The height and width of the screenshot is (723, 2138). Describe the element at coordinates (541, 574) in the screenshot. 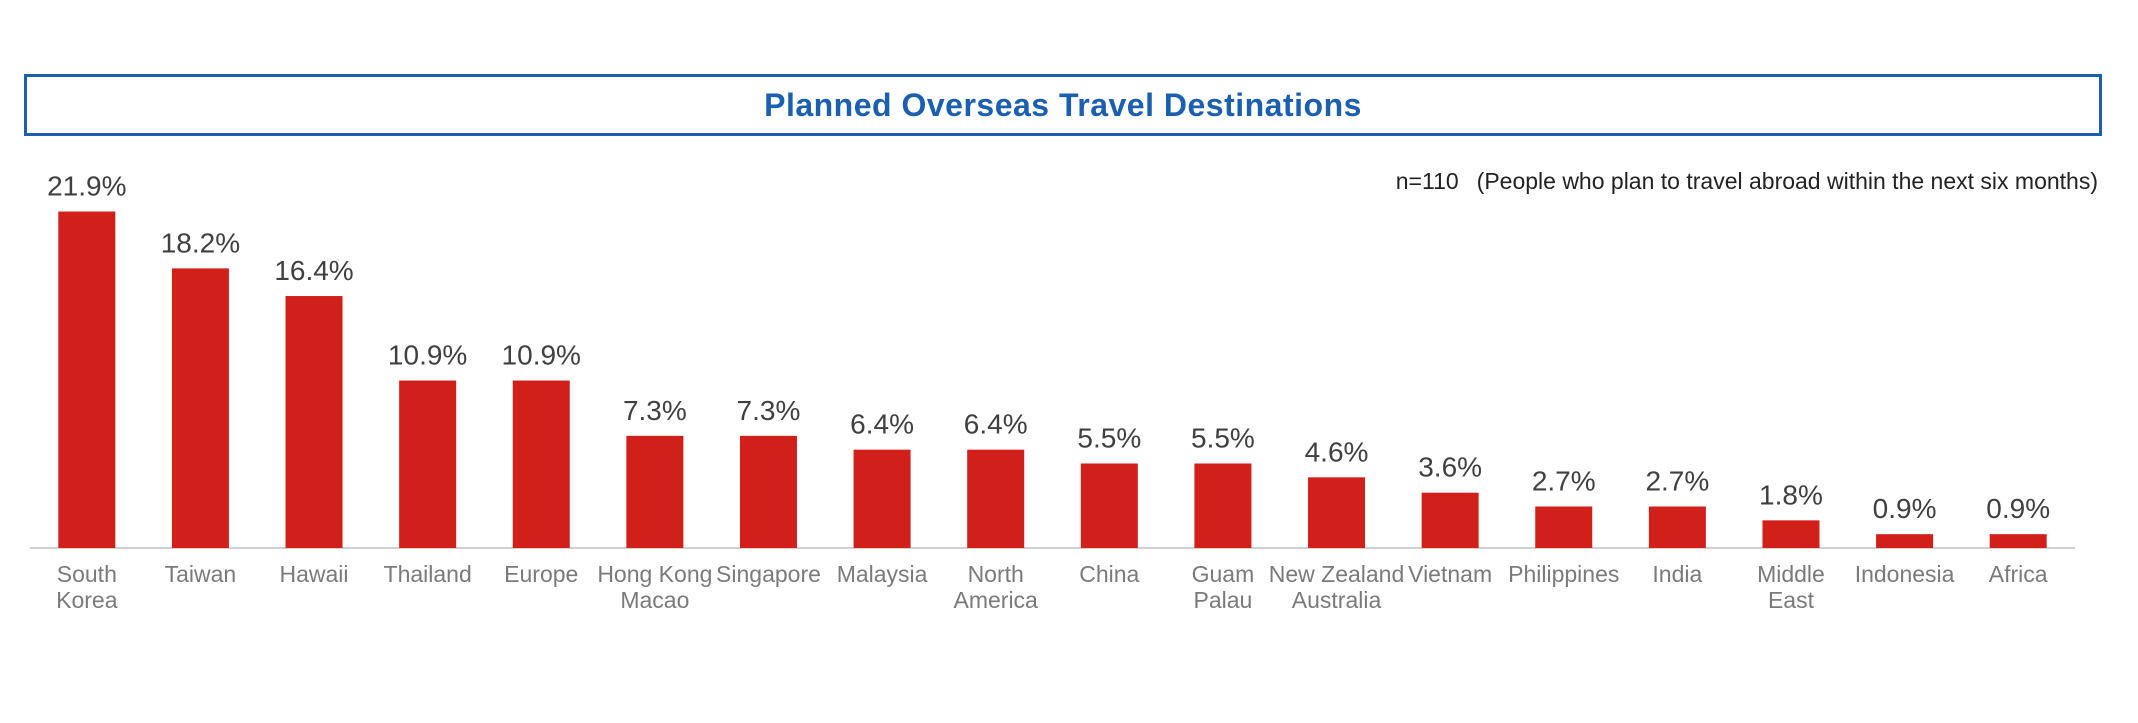

I see `x-tick-label: Europe` at that location.